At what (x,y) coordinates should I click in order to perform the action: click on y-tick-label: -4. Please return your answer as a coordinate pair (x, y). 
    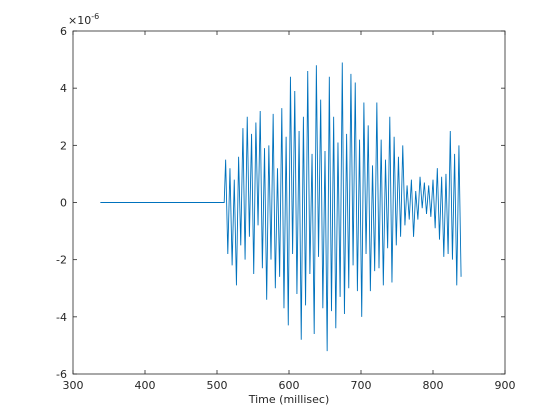
    Looking at the image, I should click on (61, 317).